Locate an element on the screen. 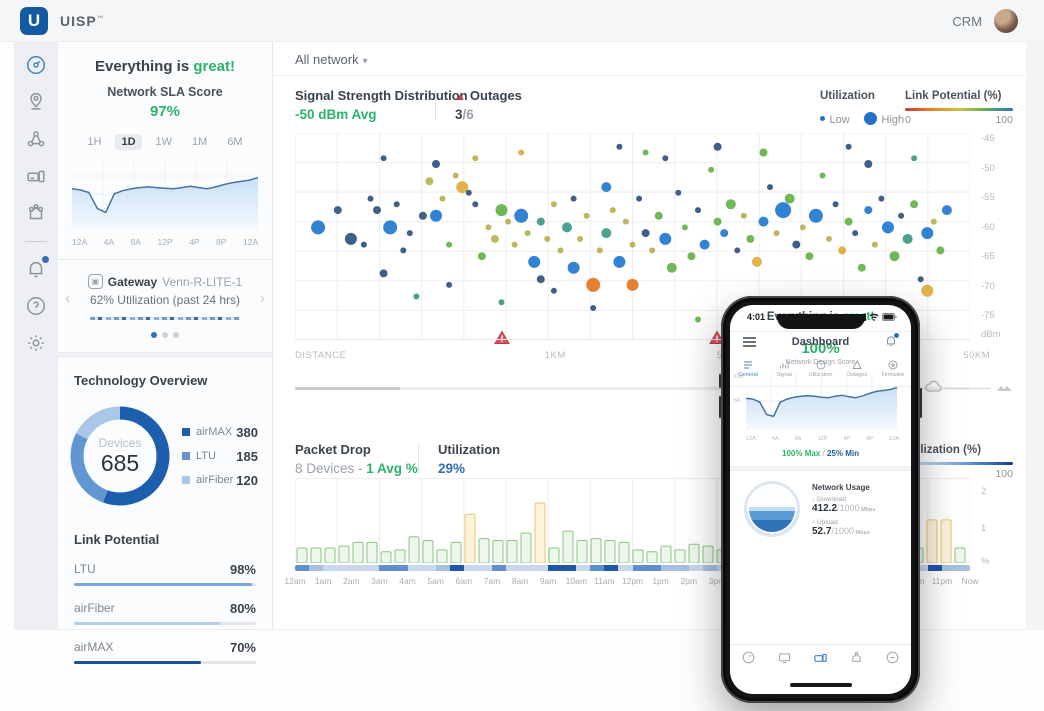 This screenshot has height=711, width=1044. alerts-badge is located at coordinates (45, 259).